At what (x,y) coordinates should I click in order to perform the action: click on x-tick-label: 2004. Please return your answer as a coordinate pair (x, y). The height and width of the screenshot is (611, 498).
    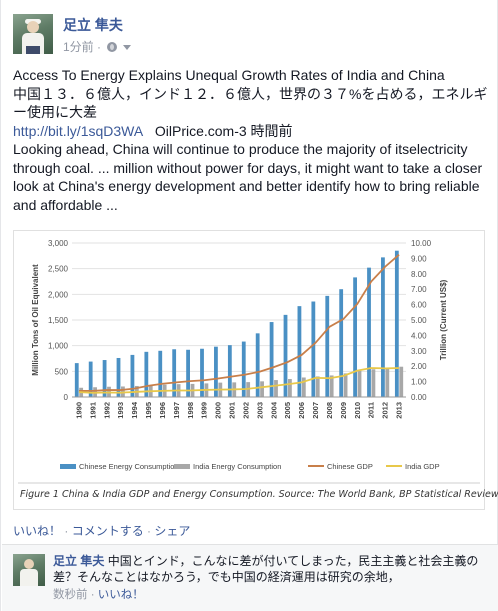
    Looking at the image, I should click on (273, 410).